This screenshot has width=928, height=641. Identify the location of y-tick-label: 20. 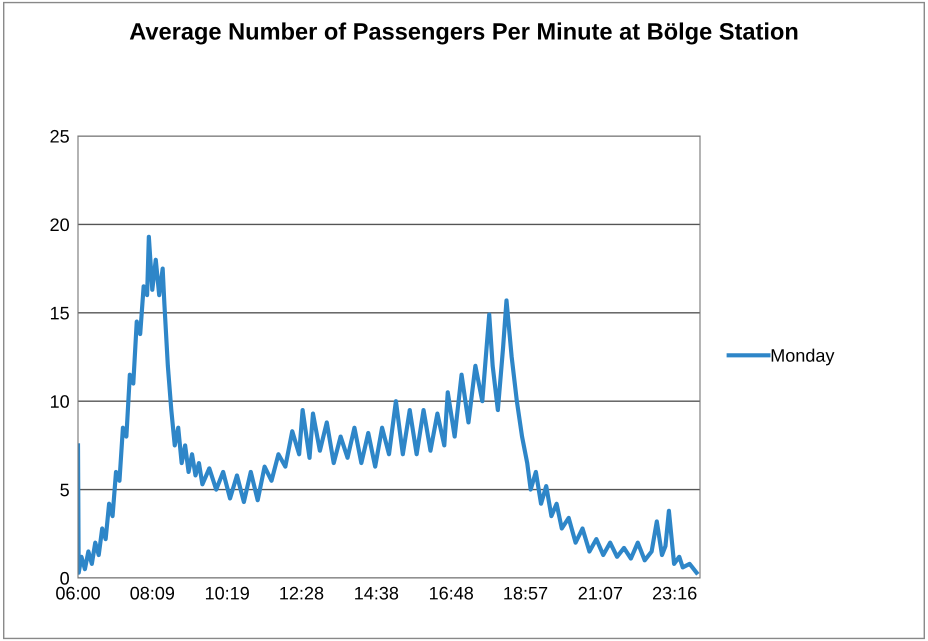
(59, 225).